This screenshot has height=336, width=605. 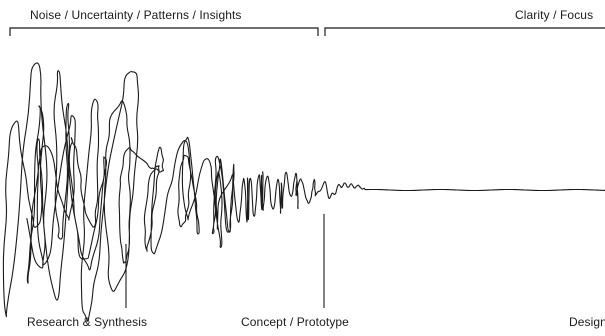 What do you see at coordinates (464, 31) in the screenshot?
I see `clarity-bracket` at bounding box center [464, 31].